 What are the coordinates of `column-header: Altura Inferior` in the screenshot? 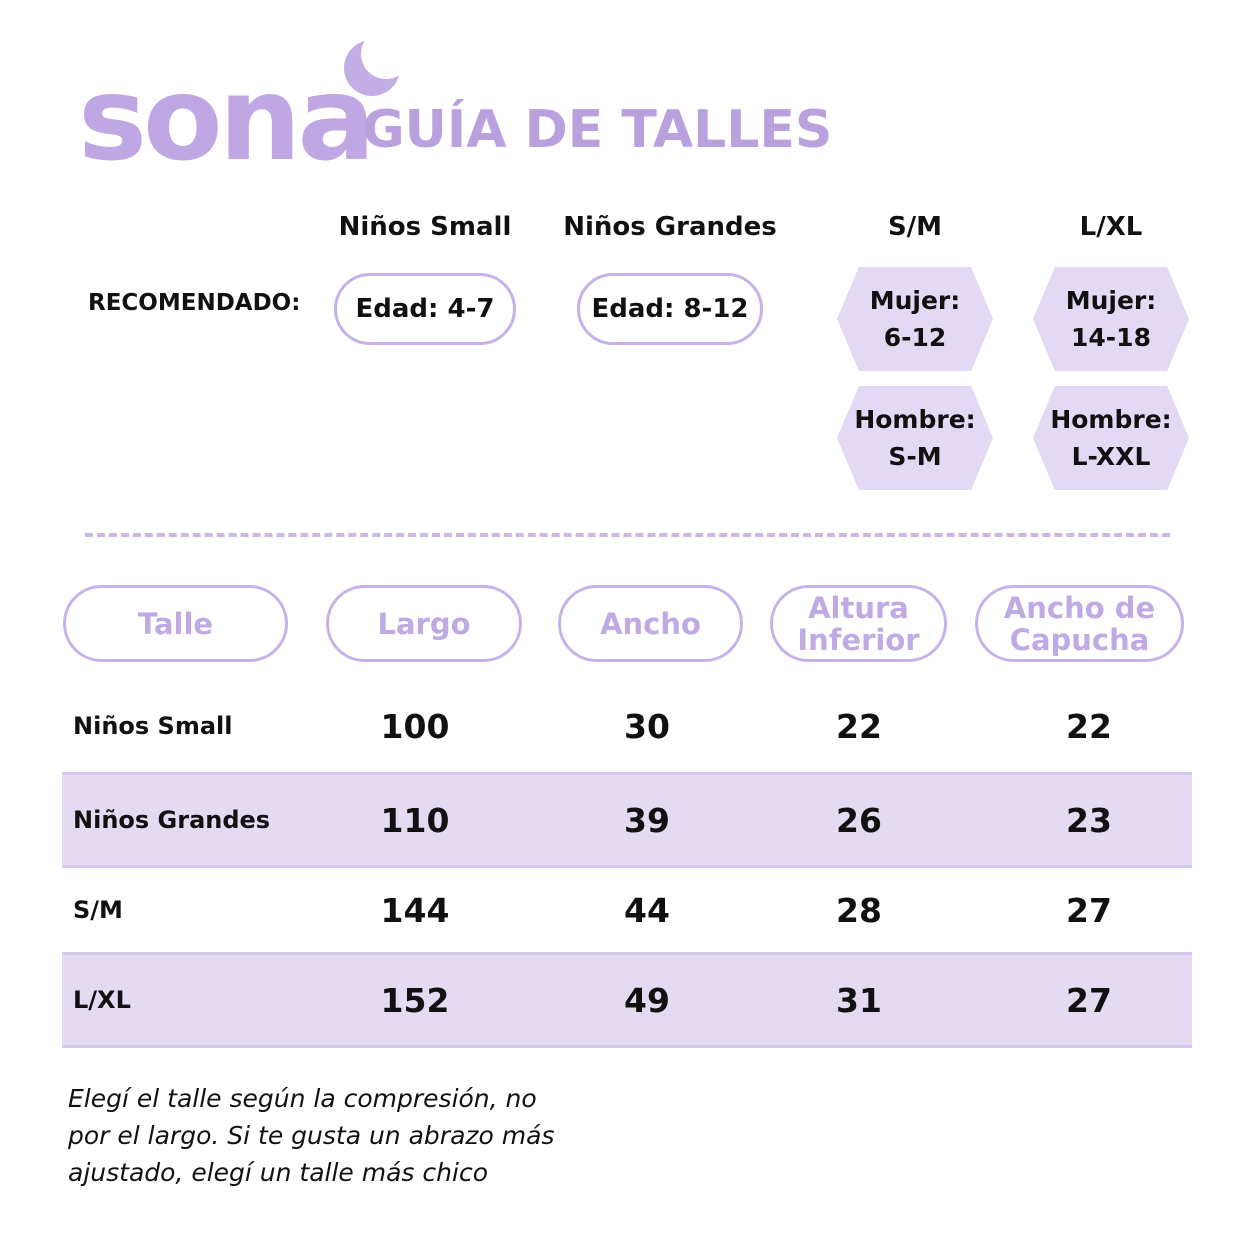 It's located at (858, 623).